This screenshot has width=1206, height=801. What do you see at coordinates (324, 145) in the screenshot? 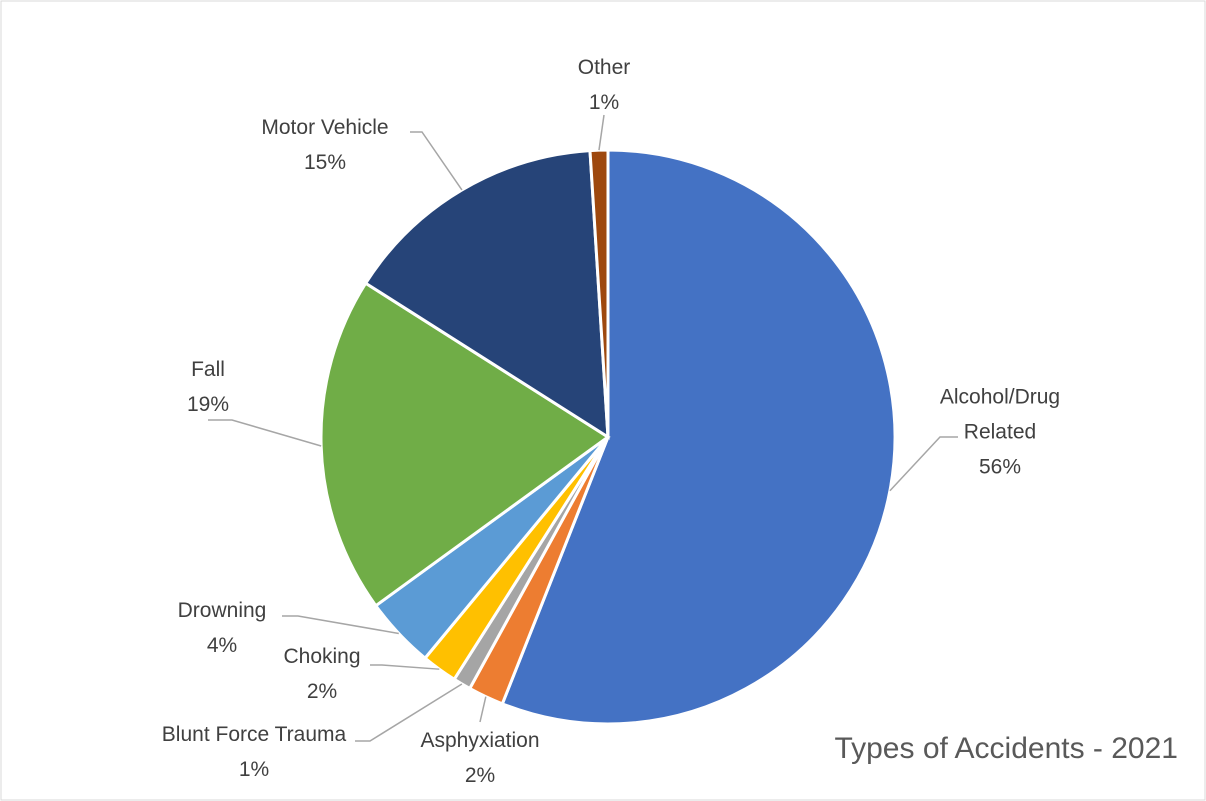
I see `data-label: Motor Vehicle 15%` at bounding box center [324, 145].